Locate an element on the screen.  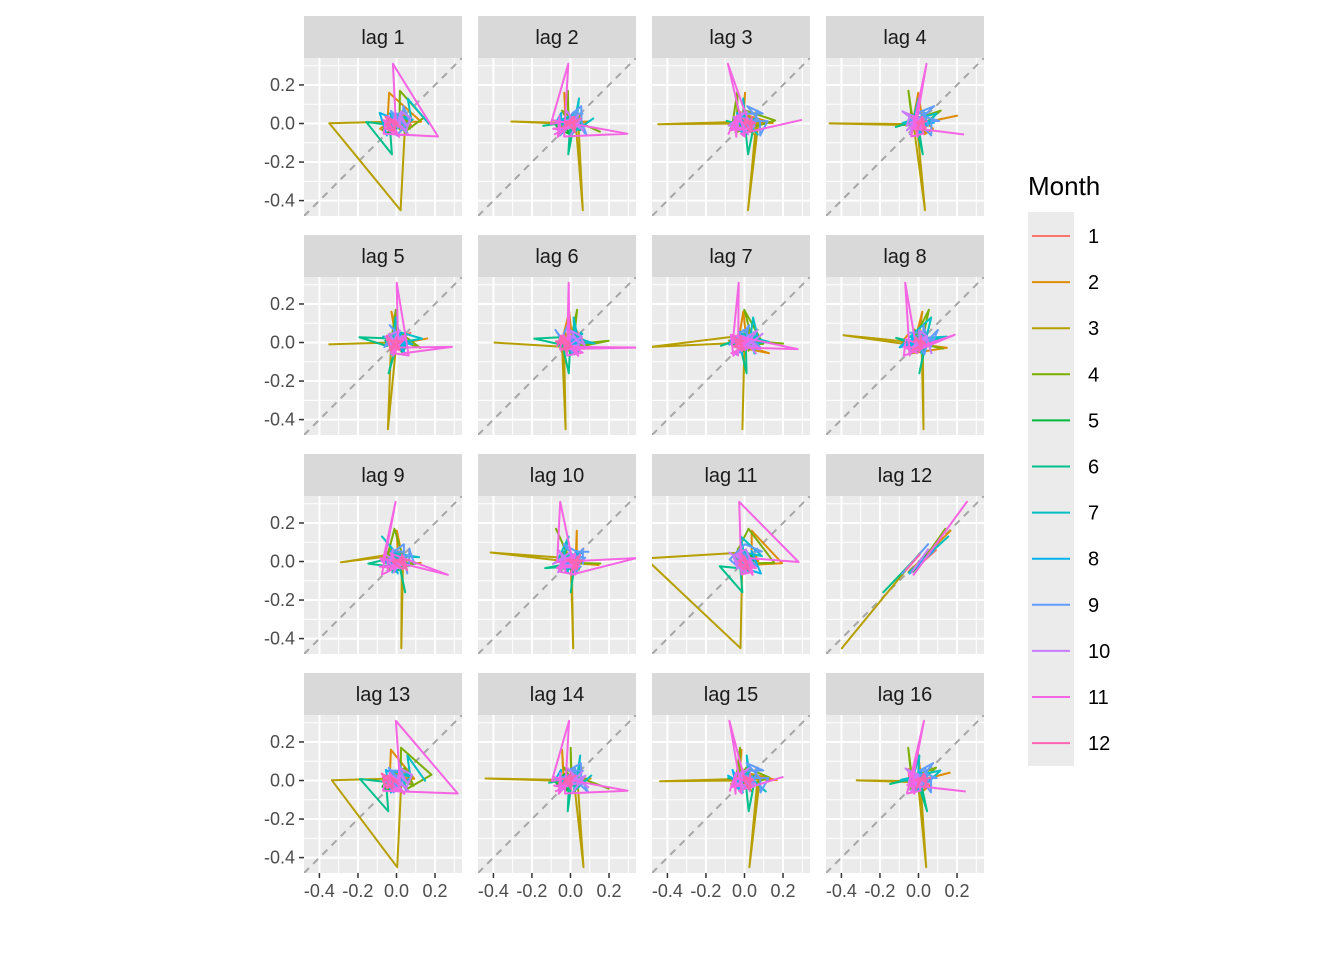
facet-panel: lag 5 is located at coordinates (383, 335).